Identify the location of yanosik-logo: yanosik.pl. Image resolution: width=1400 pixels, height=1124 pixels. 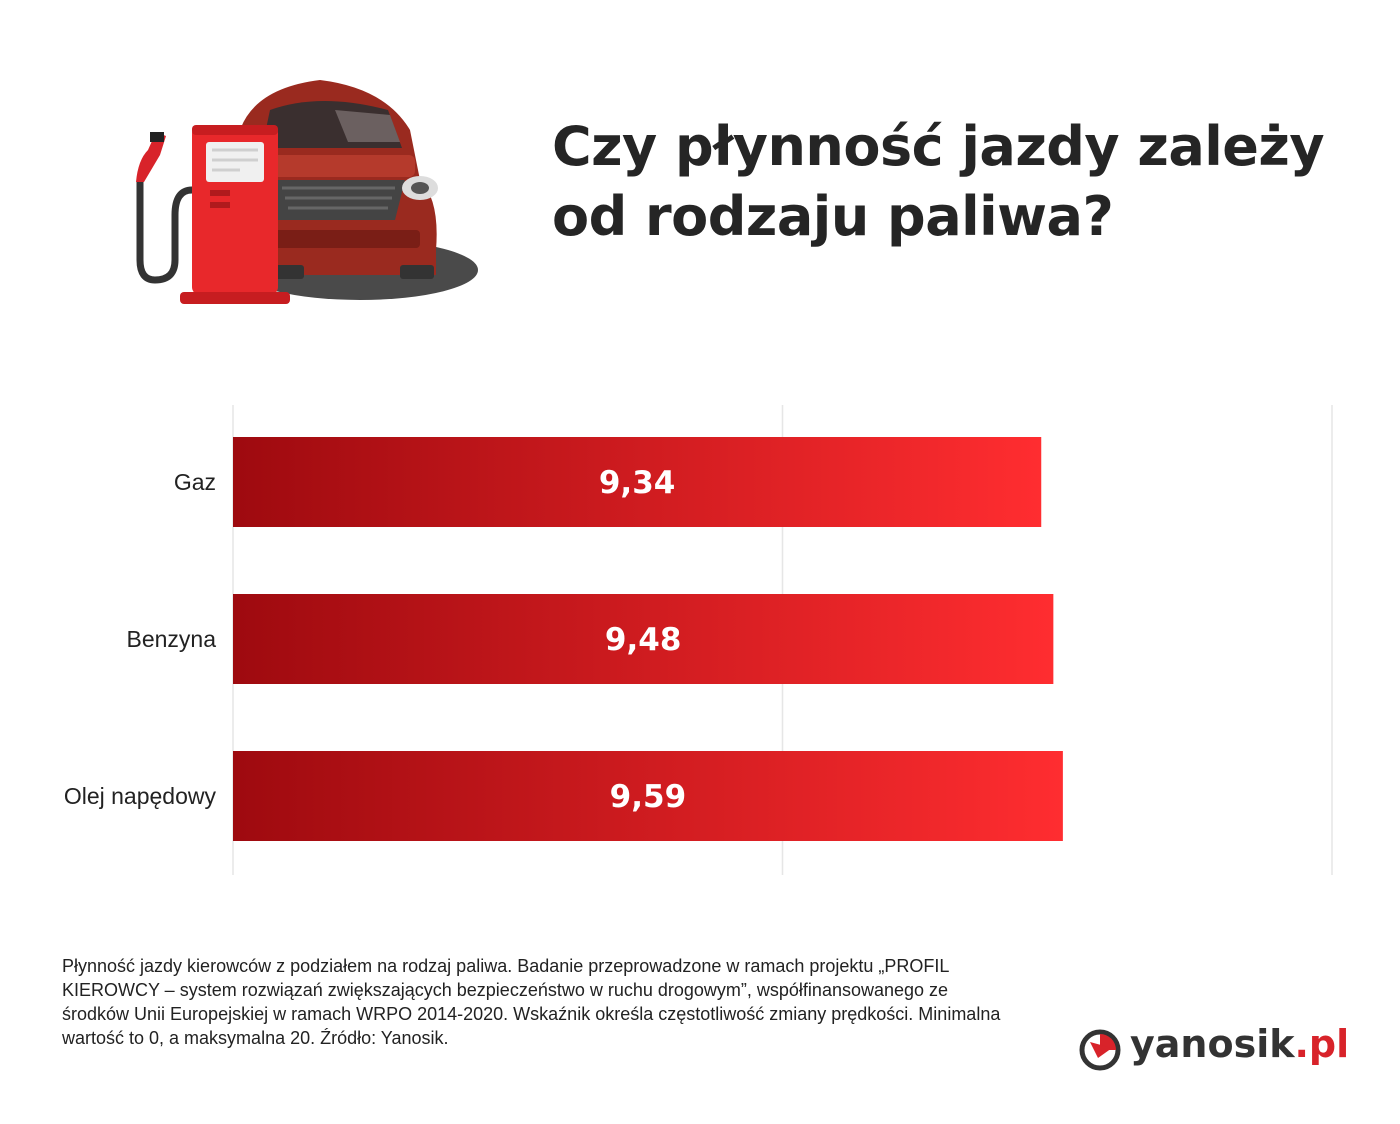
(1213, 1048).